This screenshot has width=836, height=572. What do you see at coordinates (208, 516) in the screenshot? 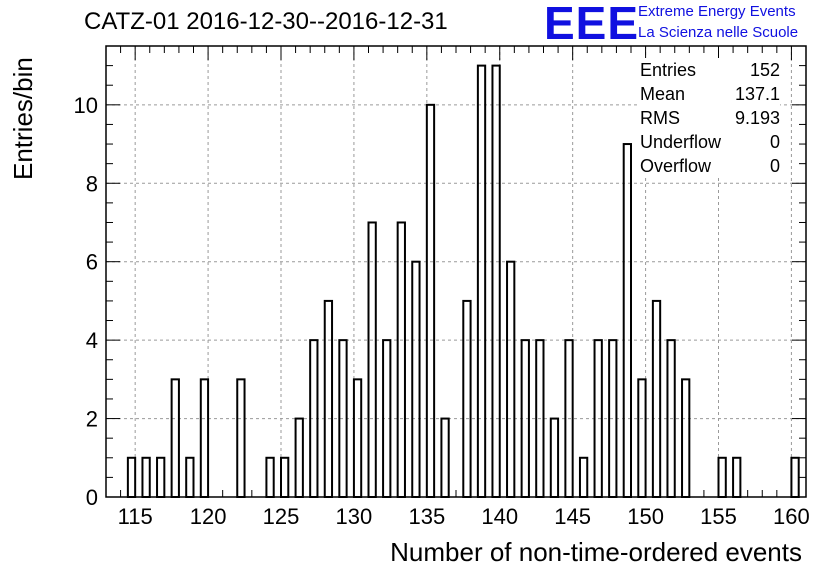
I see `x-tick-label: 120` at bounding box center [208, 516].